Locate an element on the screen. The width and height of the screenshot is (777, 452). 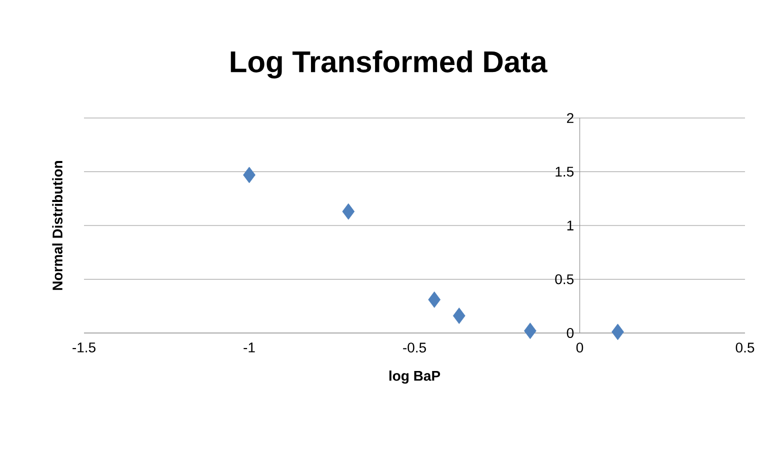
chart-title: Log Transformed Data is located at coordinates (389, 64).